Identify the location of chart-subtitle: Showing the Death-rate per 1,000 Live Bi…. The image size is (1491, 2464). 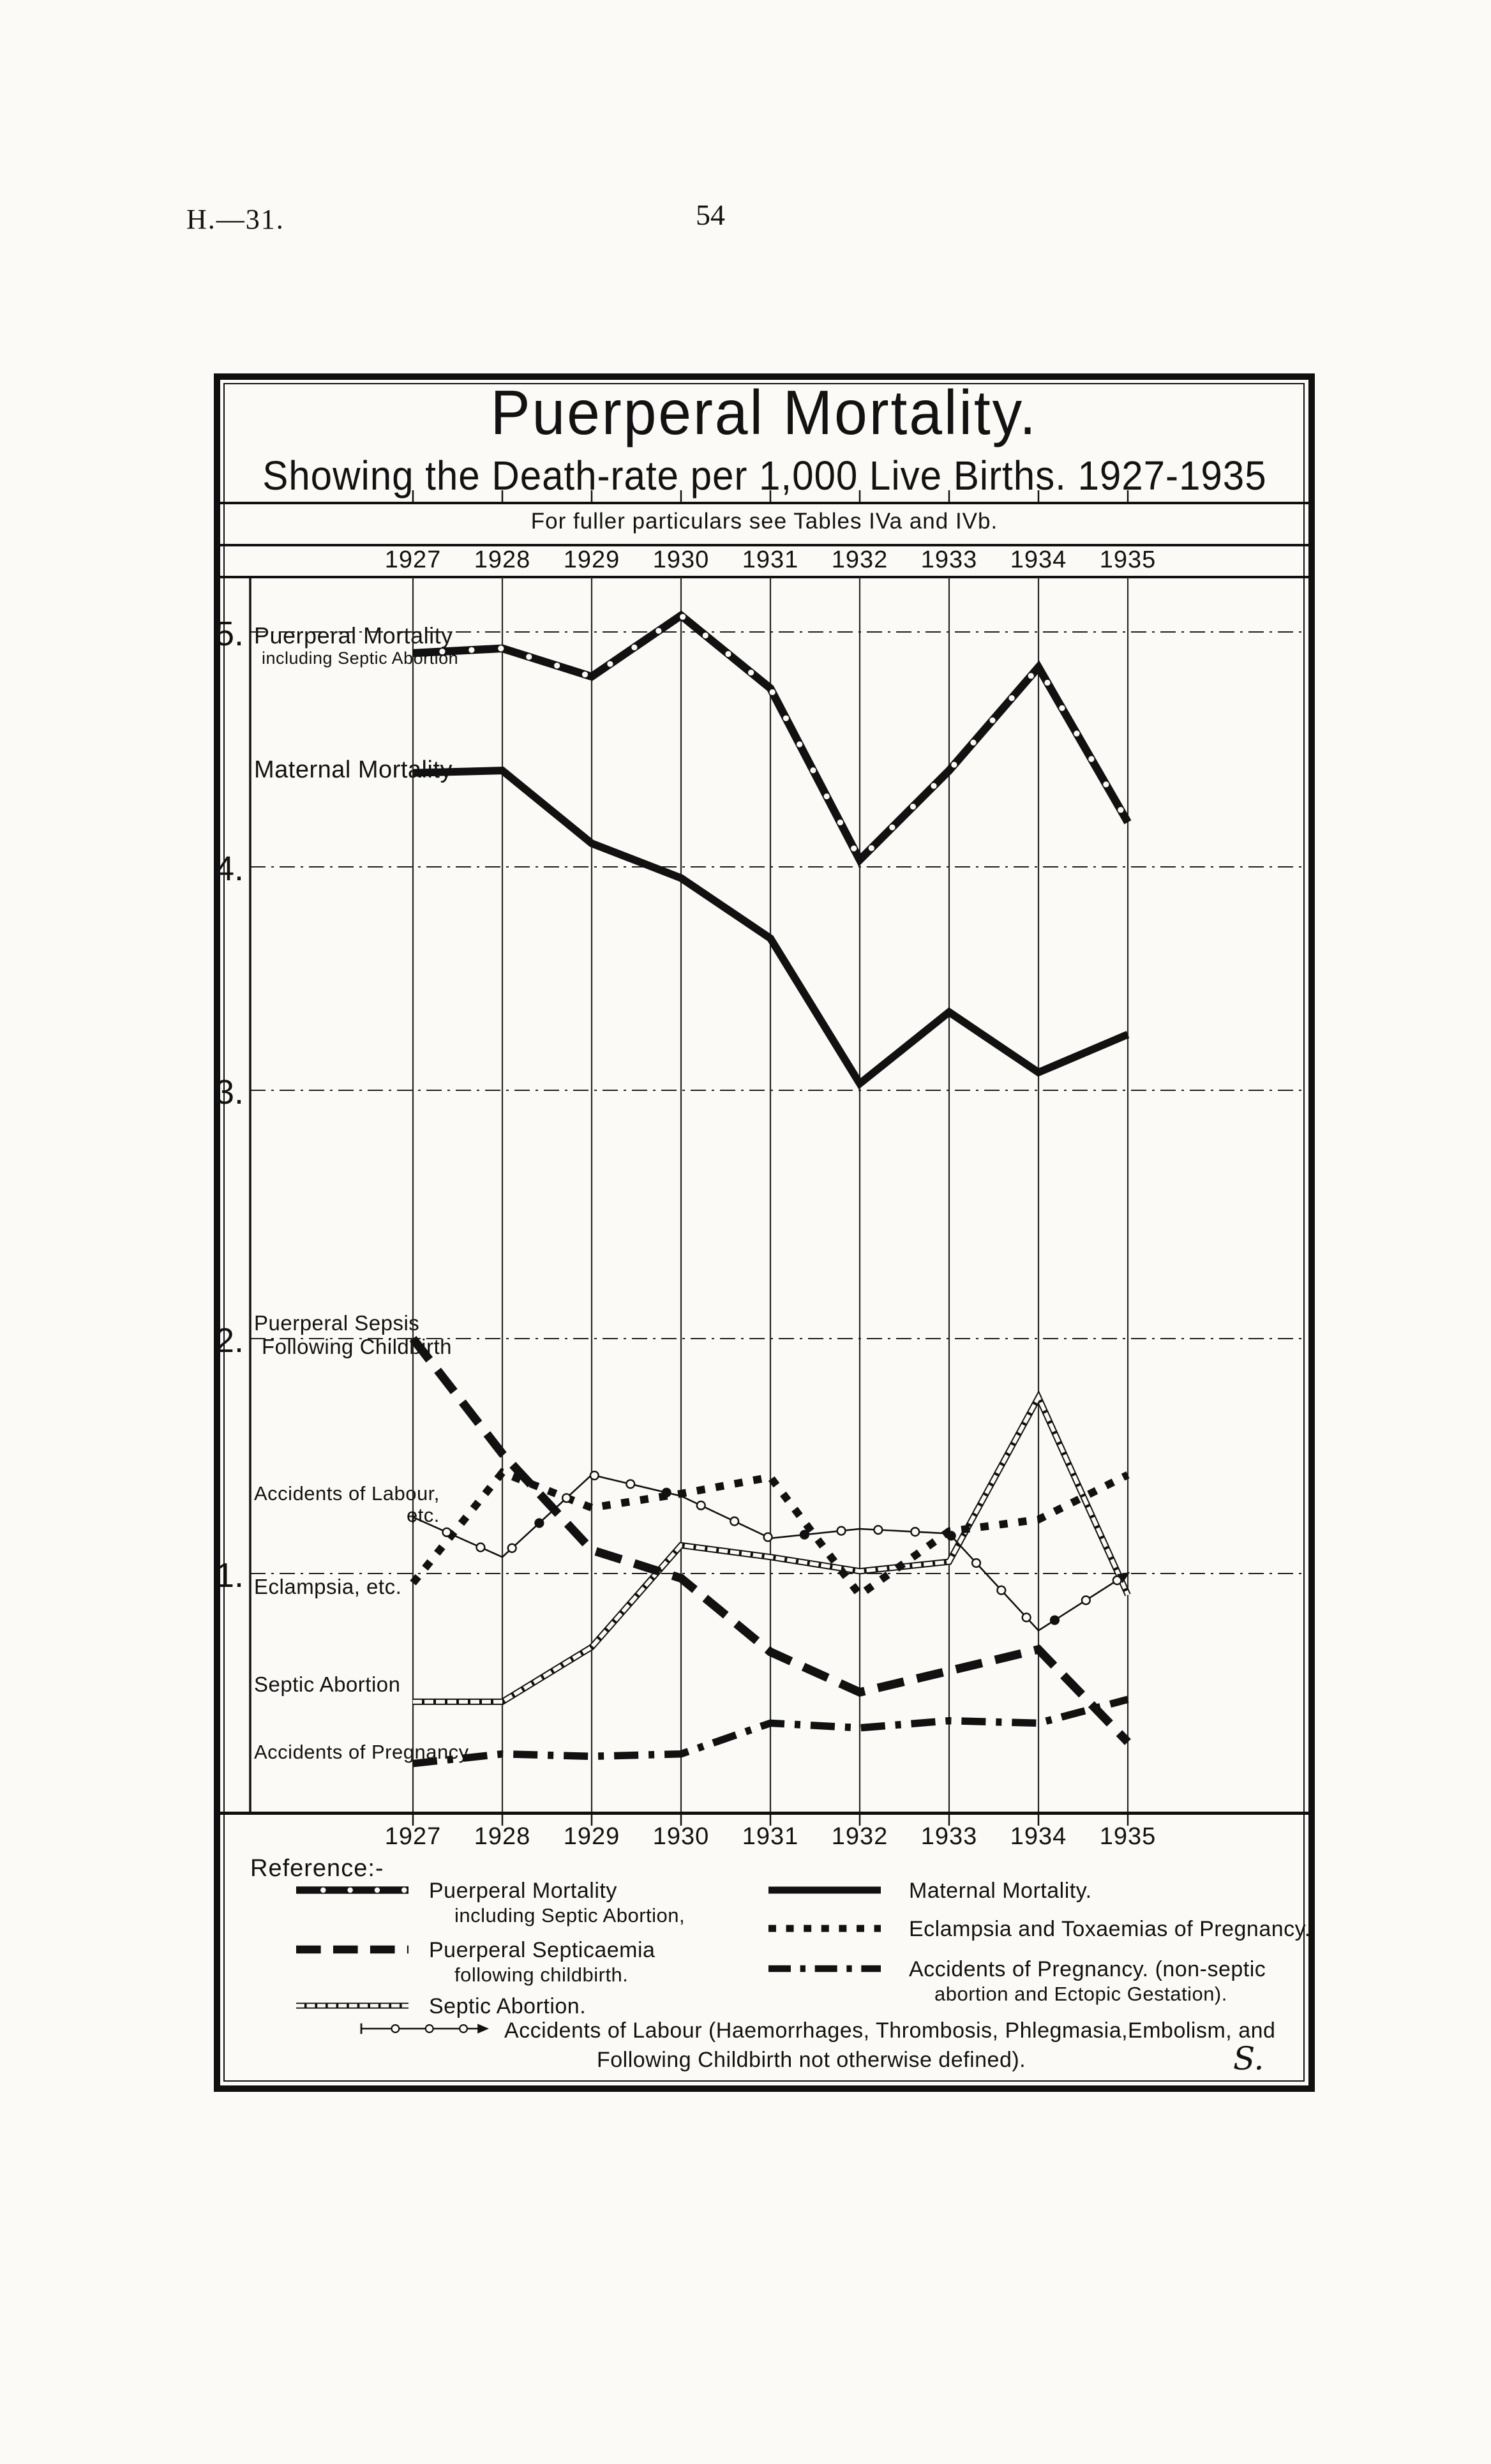
(764, 476).